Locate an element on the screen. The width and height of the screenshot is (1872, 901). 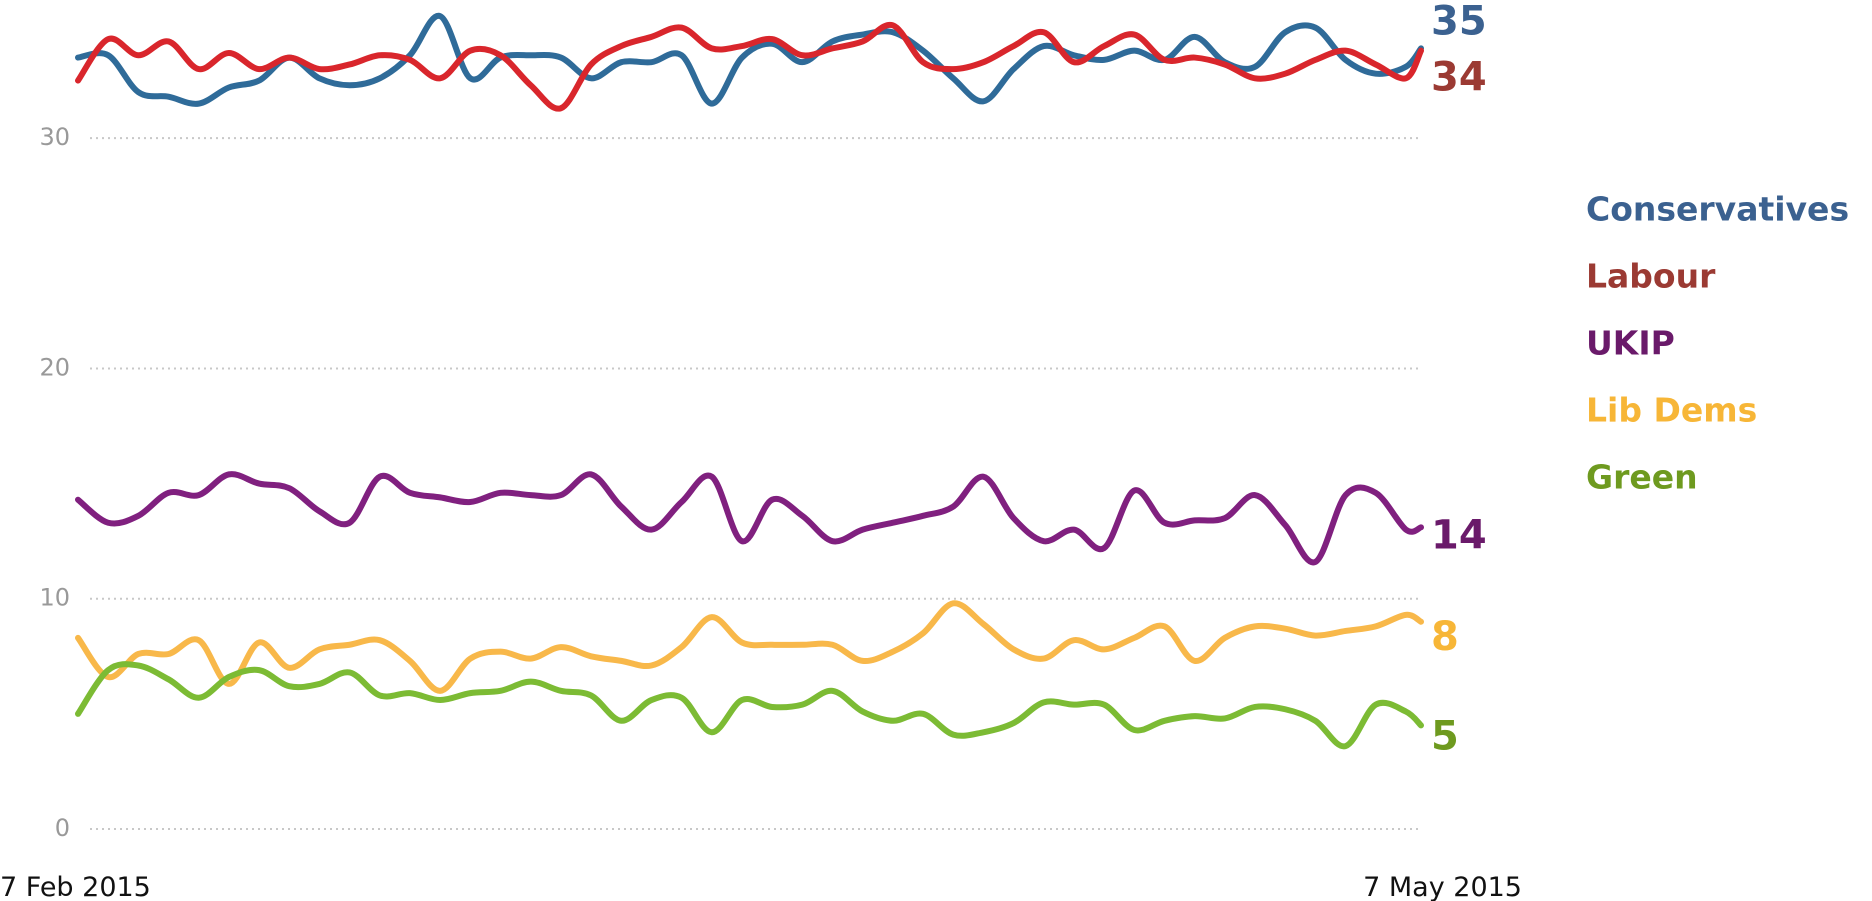
legend-entry: Conservatives is located at coordinates (1717, 209).